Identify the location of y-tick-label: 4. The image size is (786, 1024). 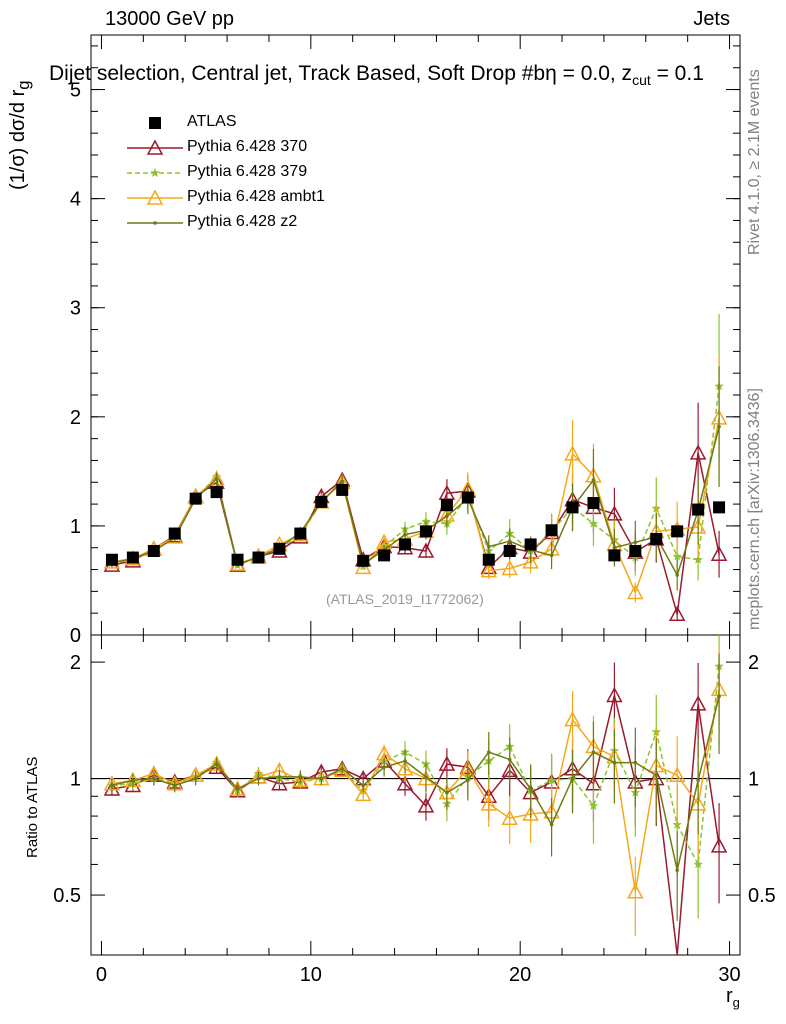
(75, 200).